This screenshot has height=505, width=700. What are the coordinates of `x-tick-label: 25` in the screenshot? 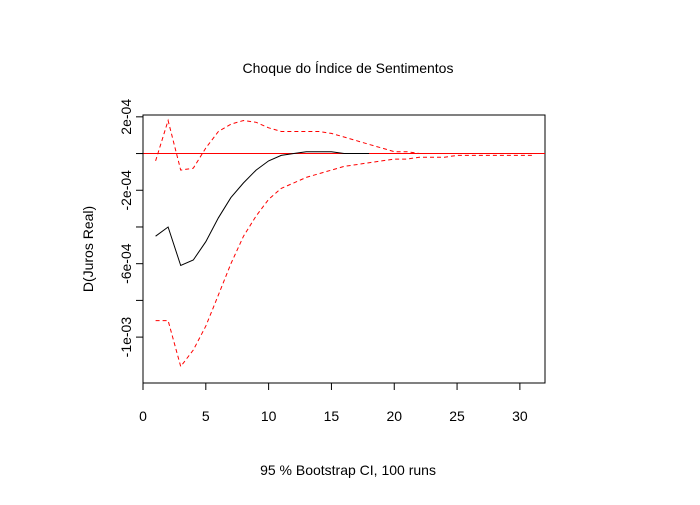 It's located at (457, 416).